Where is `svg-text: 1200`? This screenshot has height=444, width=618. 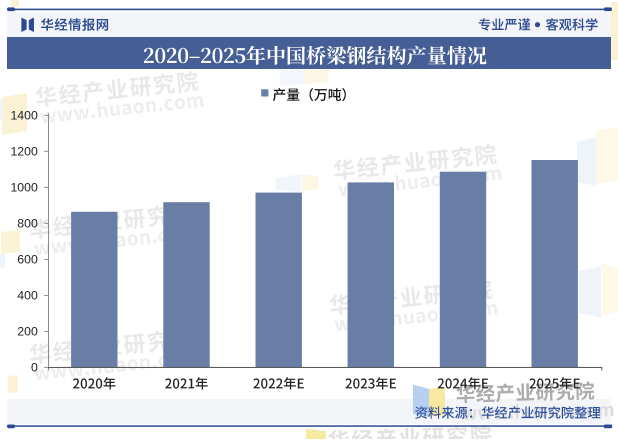 svg-text: 1200 is located at coordinates (24, 152).